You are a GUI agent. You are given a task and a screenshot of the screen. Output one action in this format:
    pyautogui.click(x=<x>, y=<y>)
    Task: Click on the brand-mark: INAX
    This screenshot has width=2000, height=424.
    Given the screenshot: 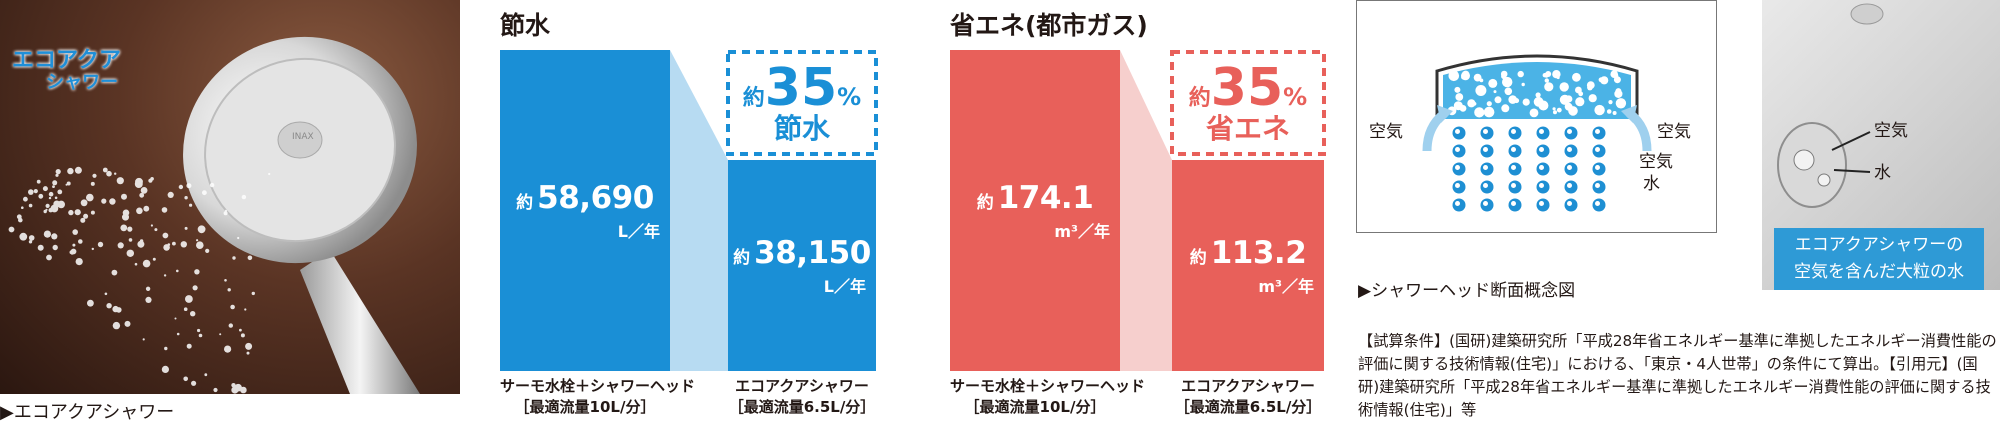 What is the action you would take?
    pyautogui.click(x=303, y=137)
    